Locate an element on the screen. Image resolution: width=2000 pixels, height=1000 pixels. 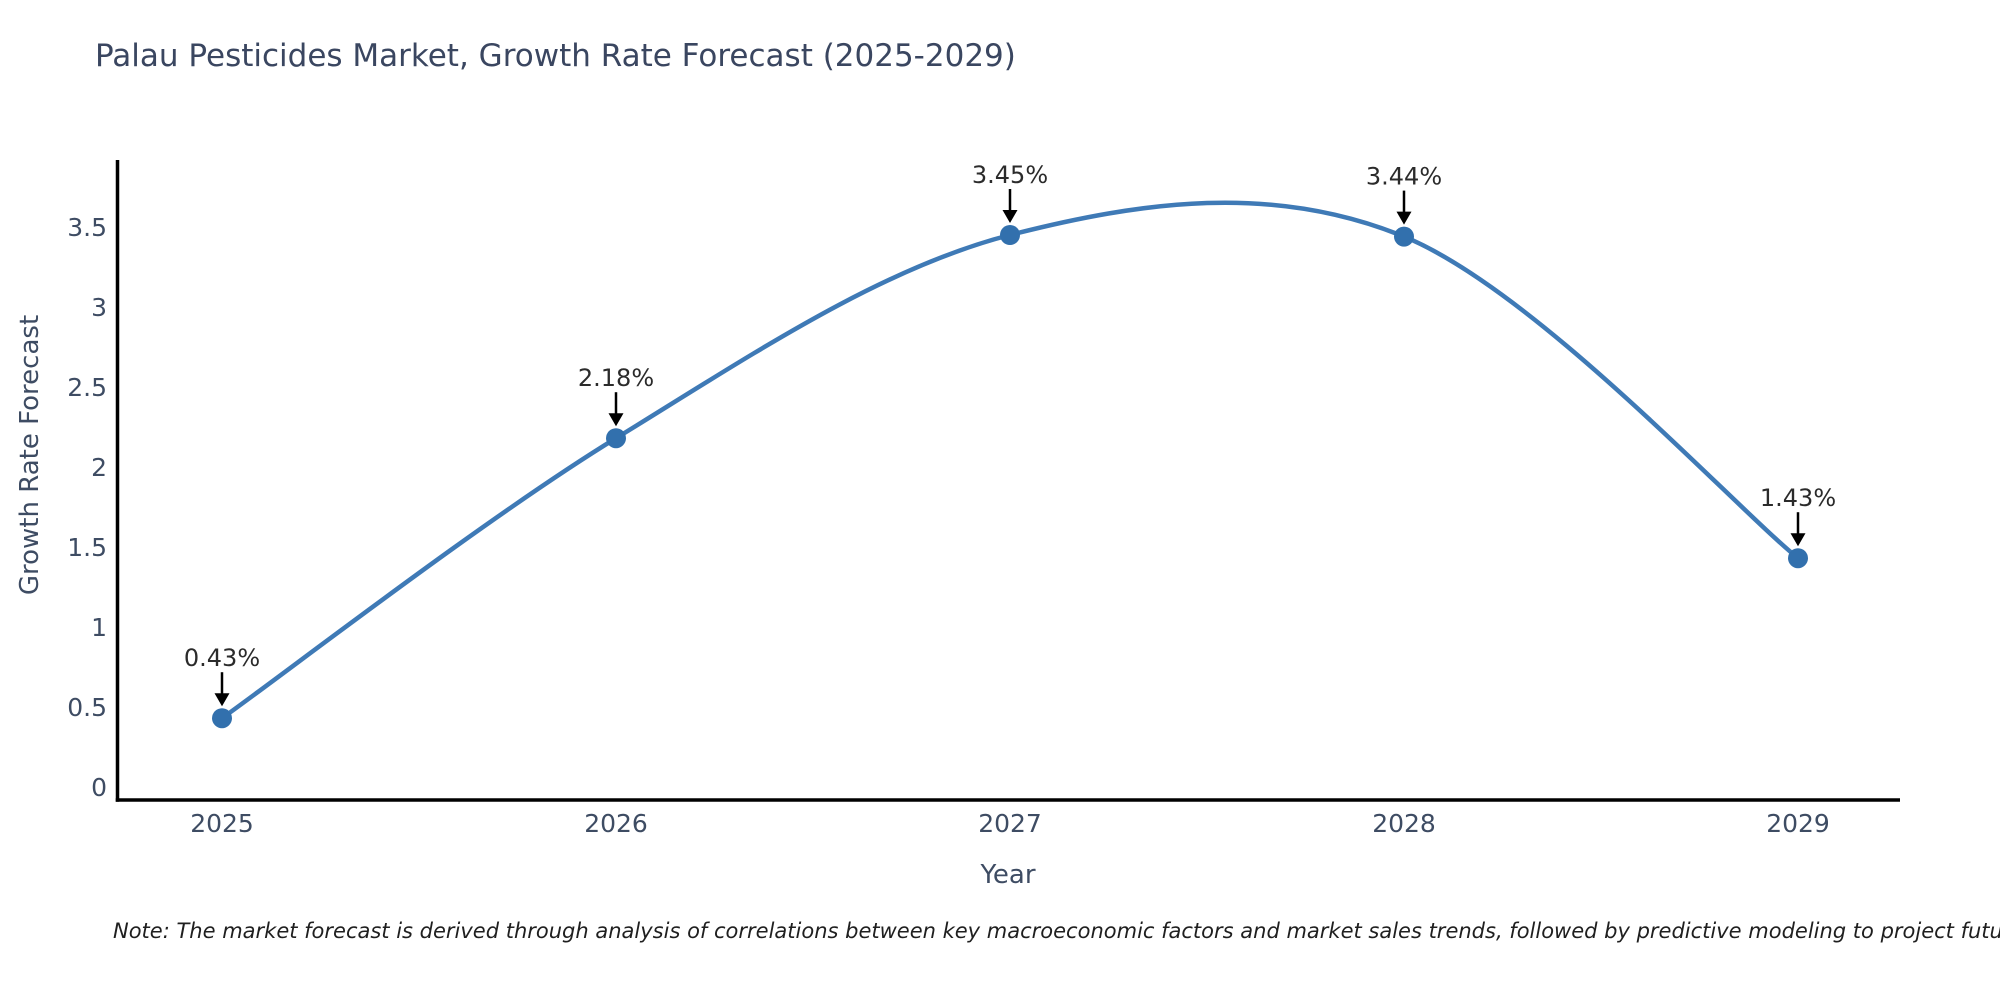
y-tick-label: 0 is located at coordinates (99, 787).